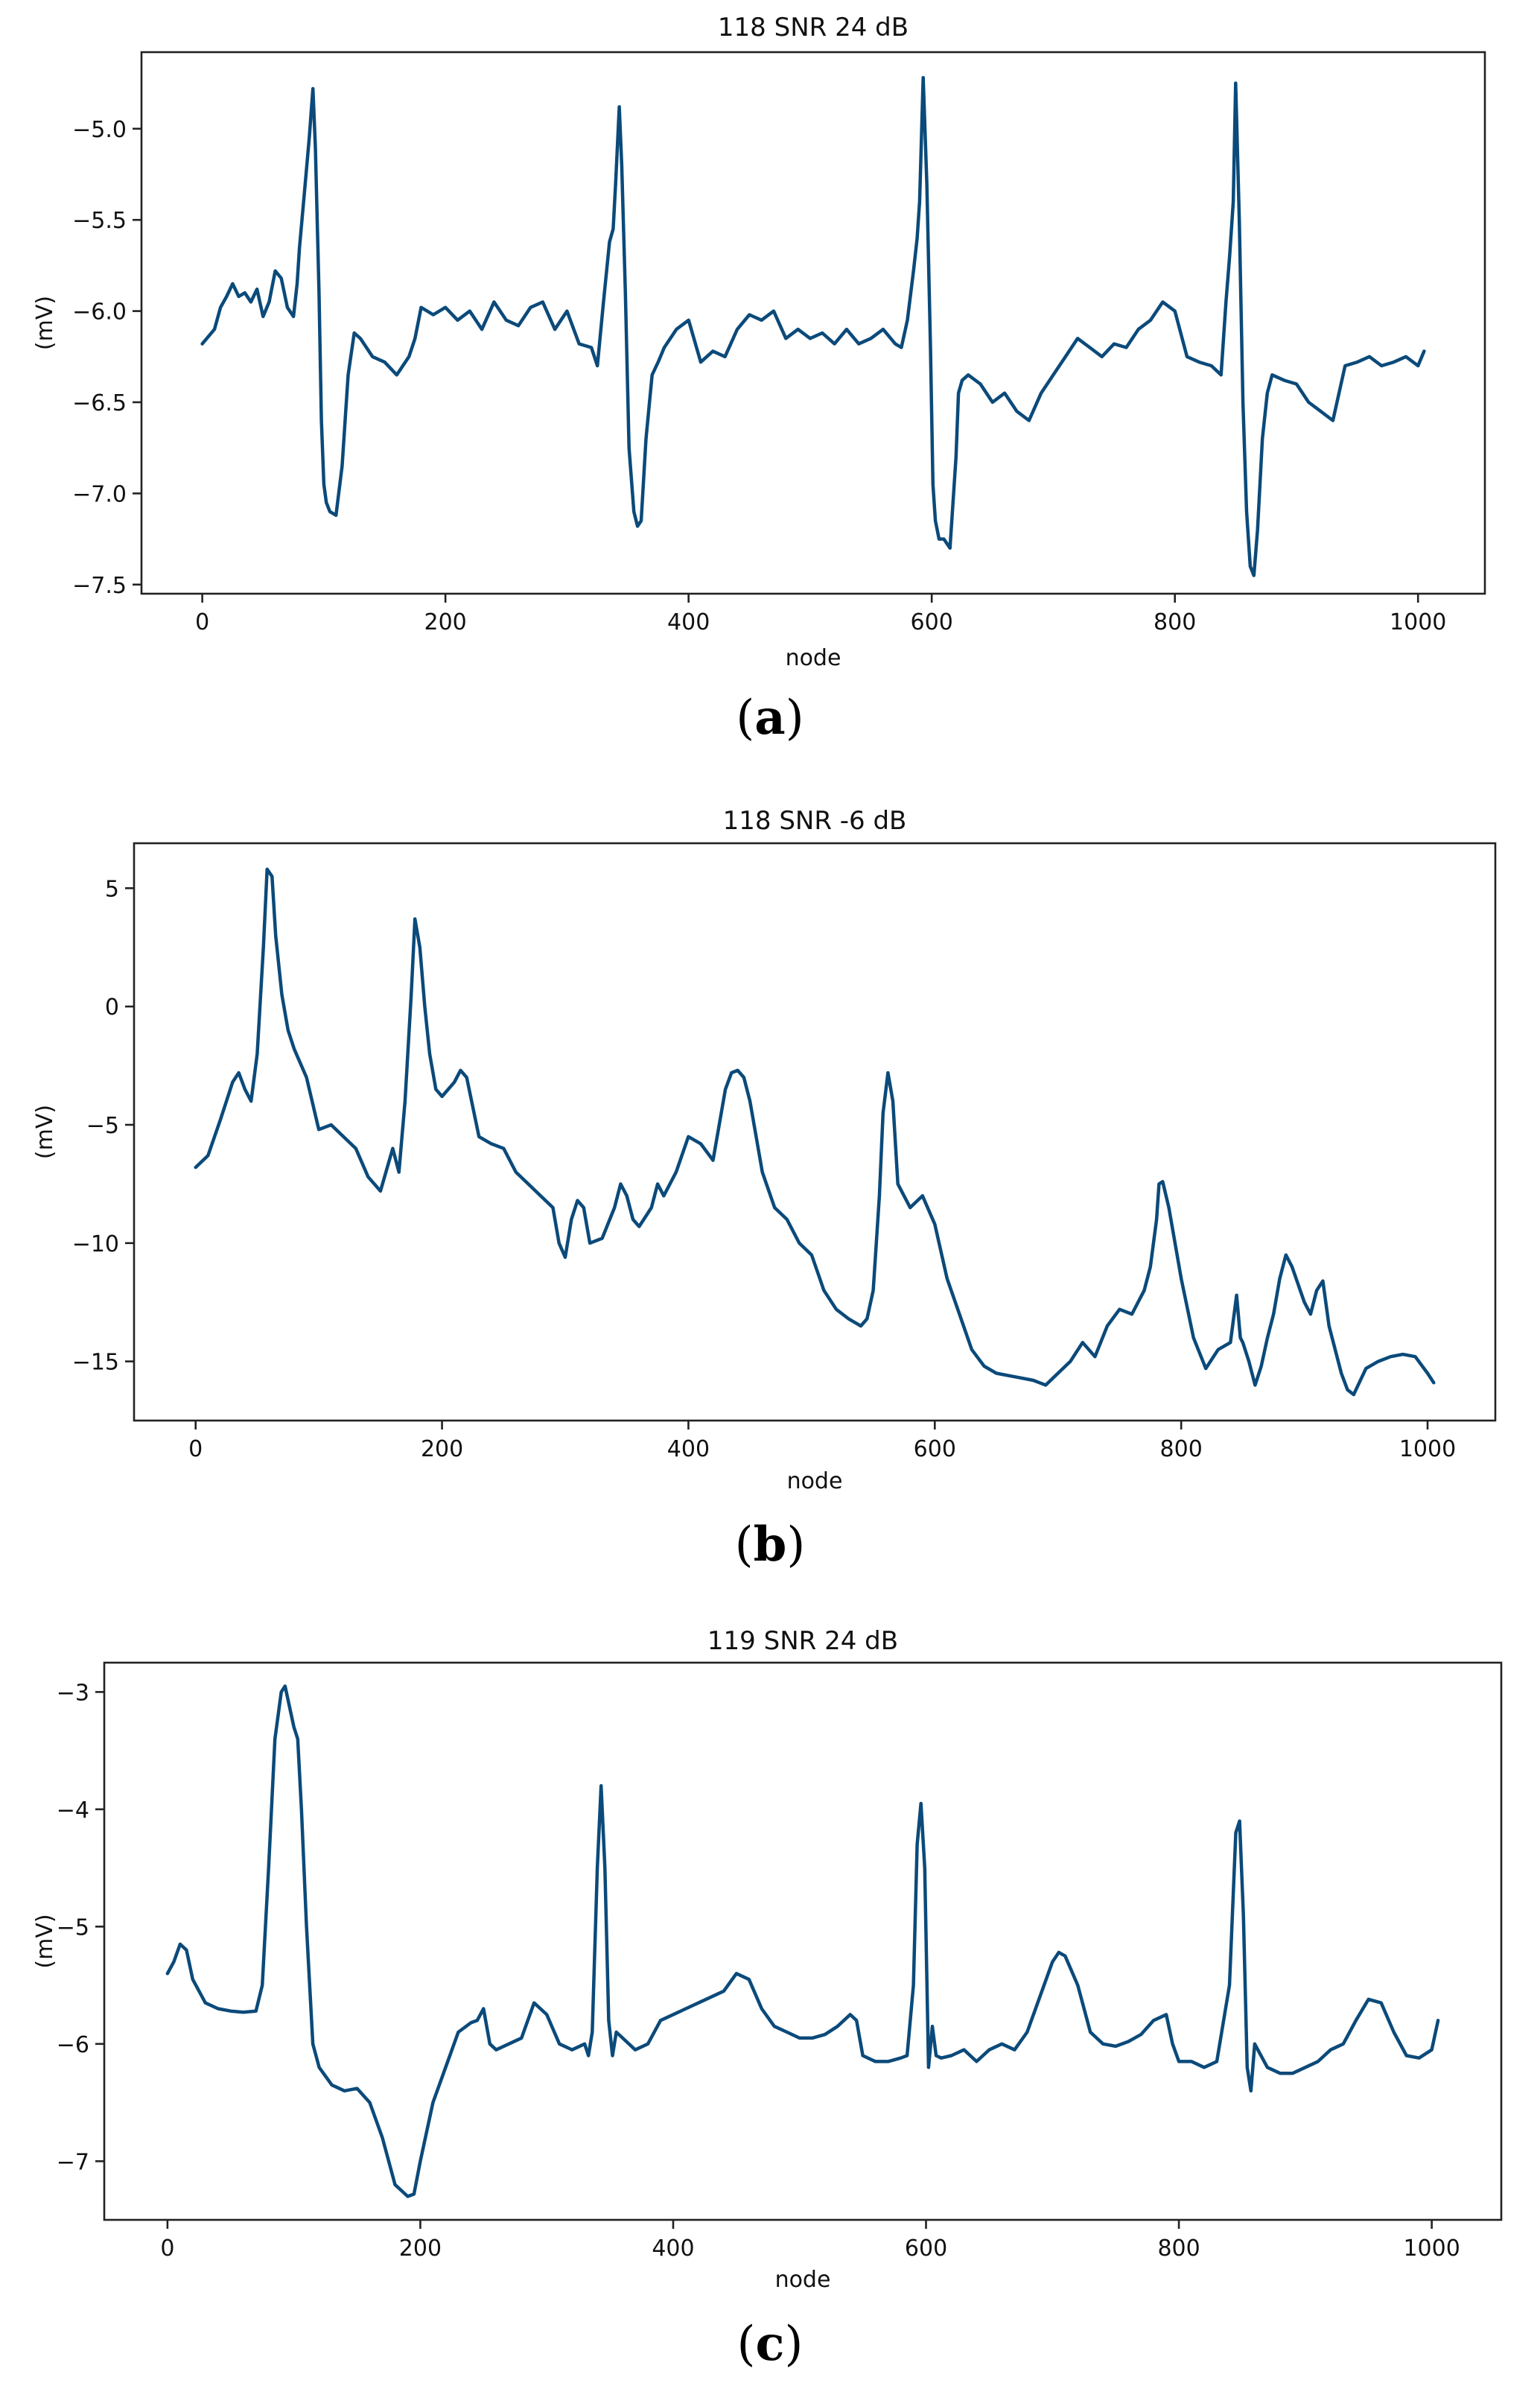 The height and width of the screenshot is (2383, 1540). I want to click on chart-title: 119 SNR 24 dB, so click(802, 1641).